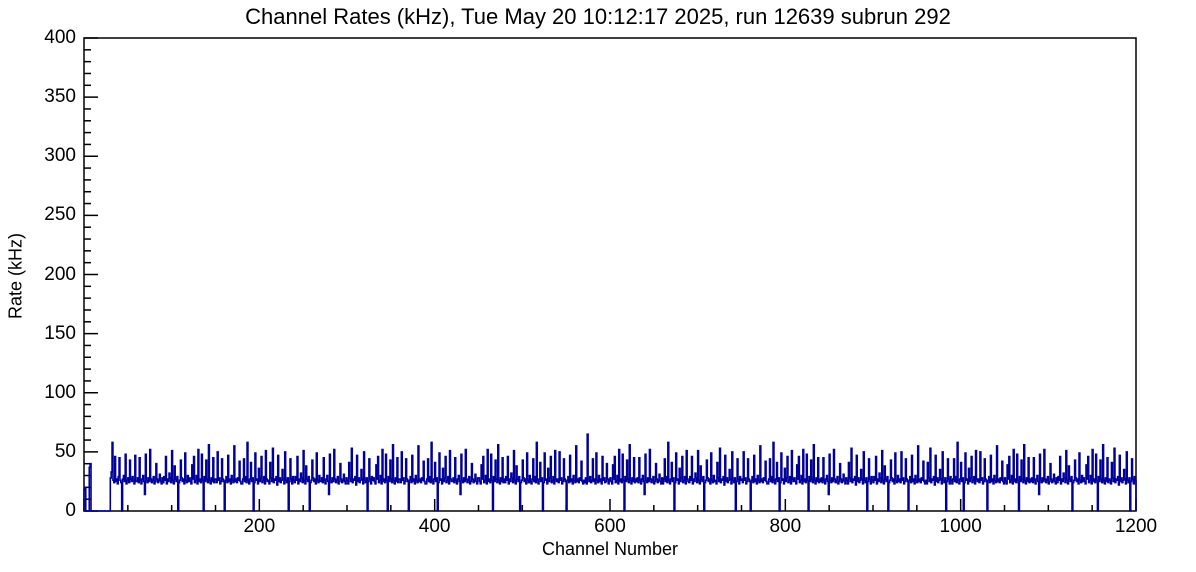  What do you see at coordinates (434, 526) in the screenshot?
I see `x-tick-label: 400` at bounding box center [434, 526].